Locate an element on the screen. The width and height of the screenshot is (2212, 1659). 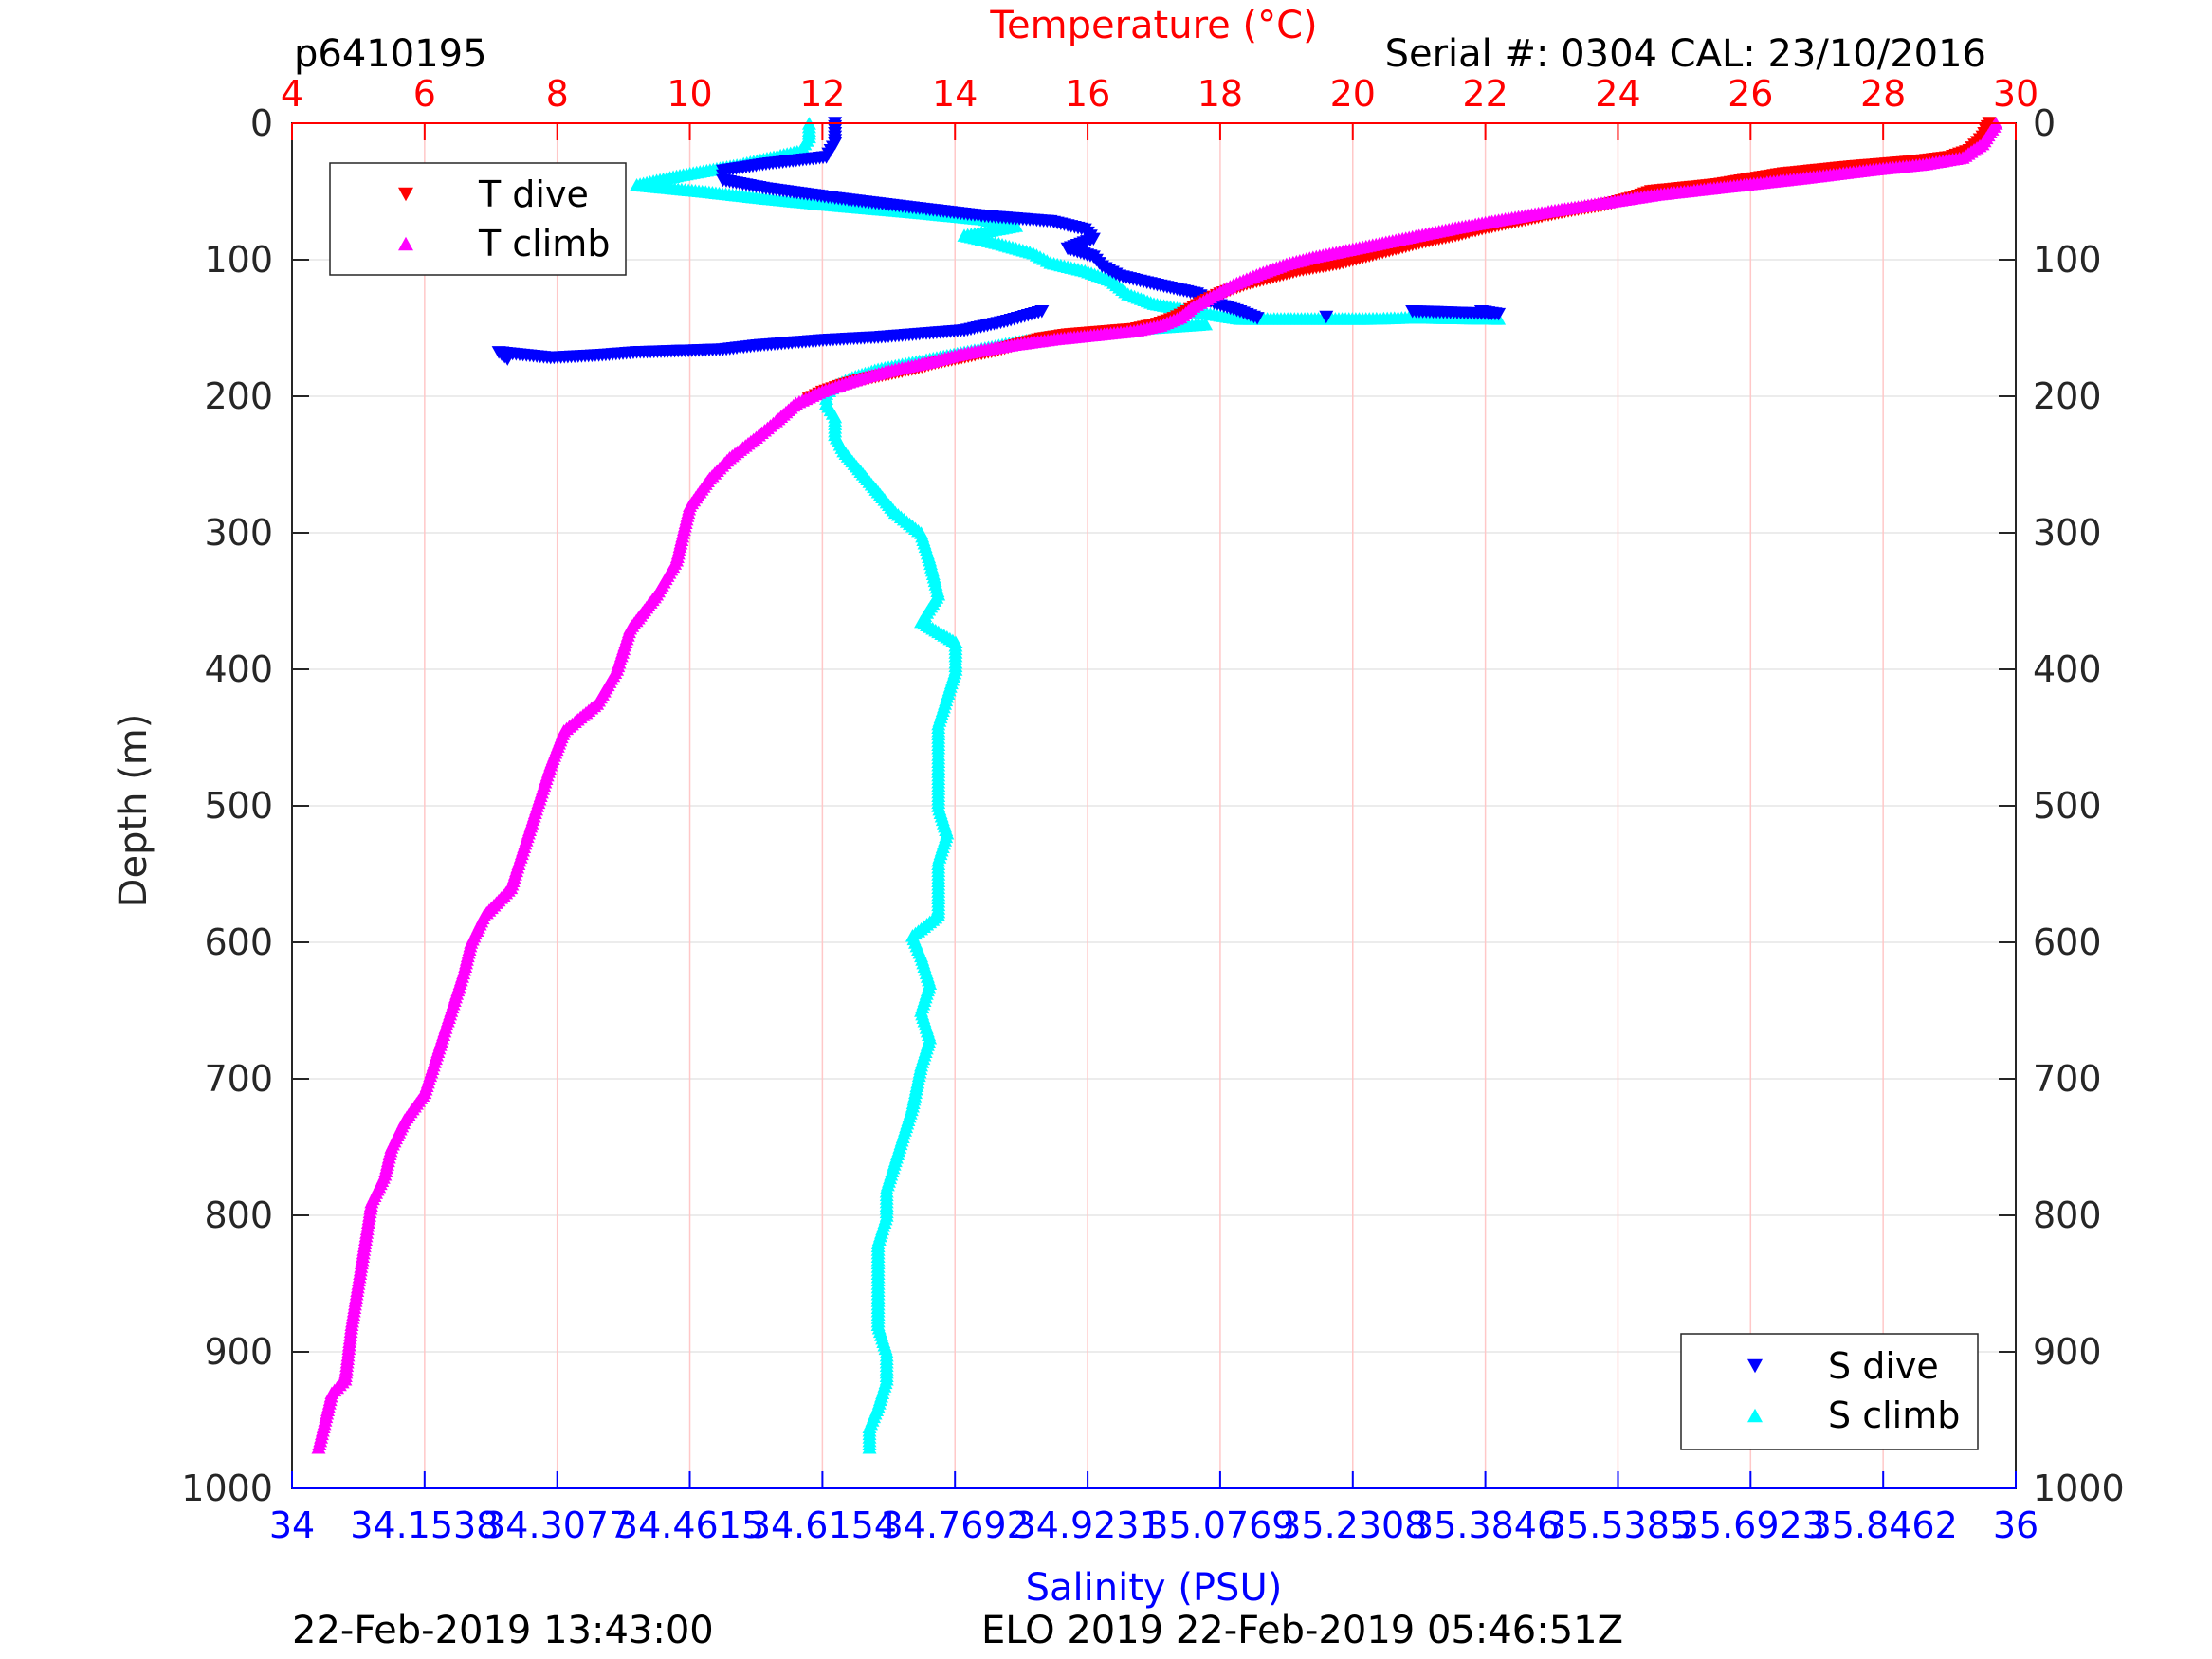
temperature-tick-label: 26 is located at coordinates (1750, 94).